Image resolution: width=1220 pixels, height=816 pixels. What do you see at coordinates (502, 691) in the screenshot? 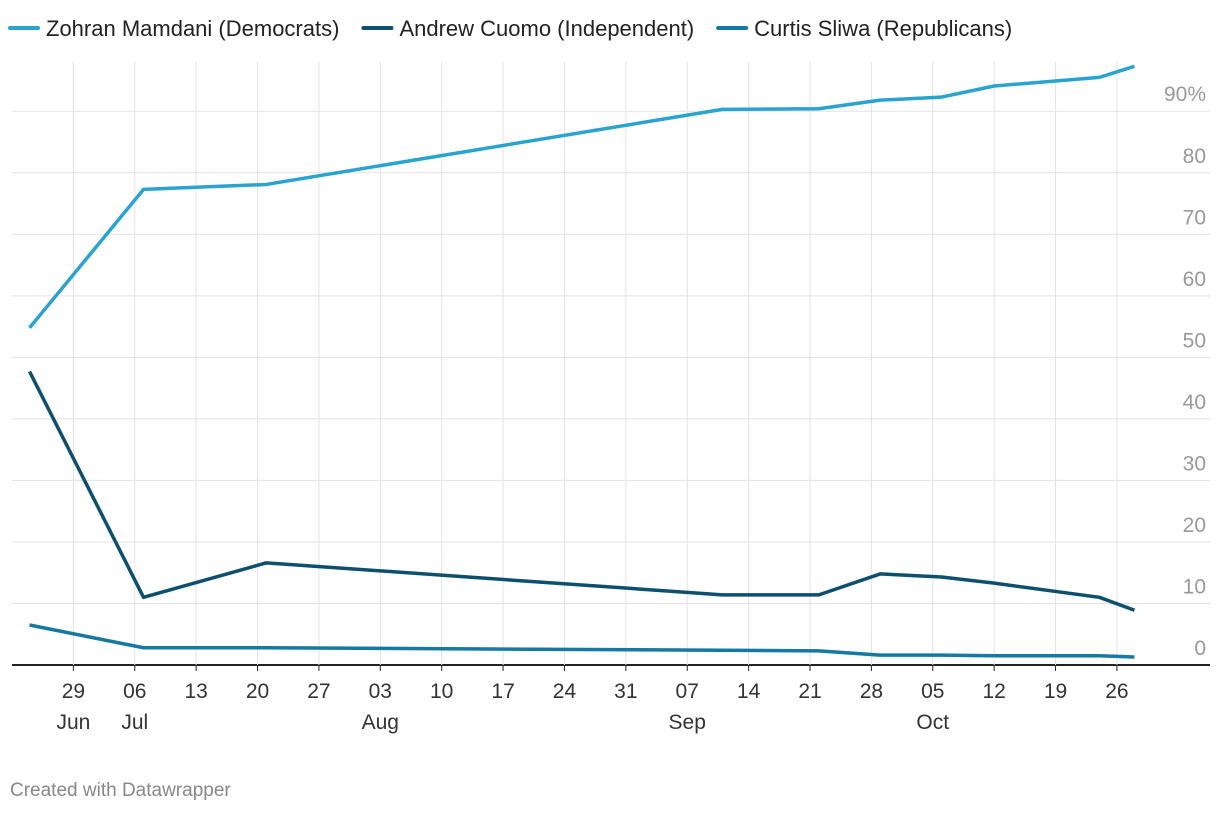
I see `x-tick-label: 17` at bounding box center [502, 691].